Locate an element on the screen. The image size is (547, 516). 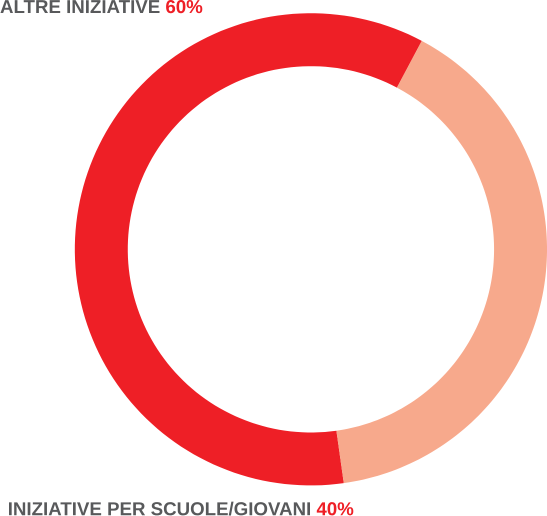
slice-label: INIZIATIVE PER SCUOLE/GIOVANI is located at coordinates (159, 509).